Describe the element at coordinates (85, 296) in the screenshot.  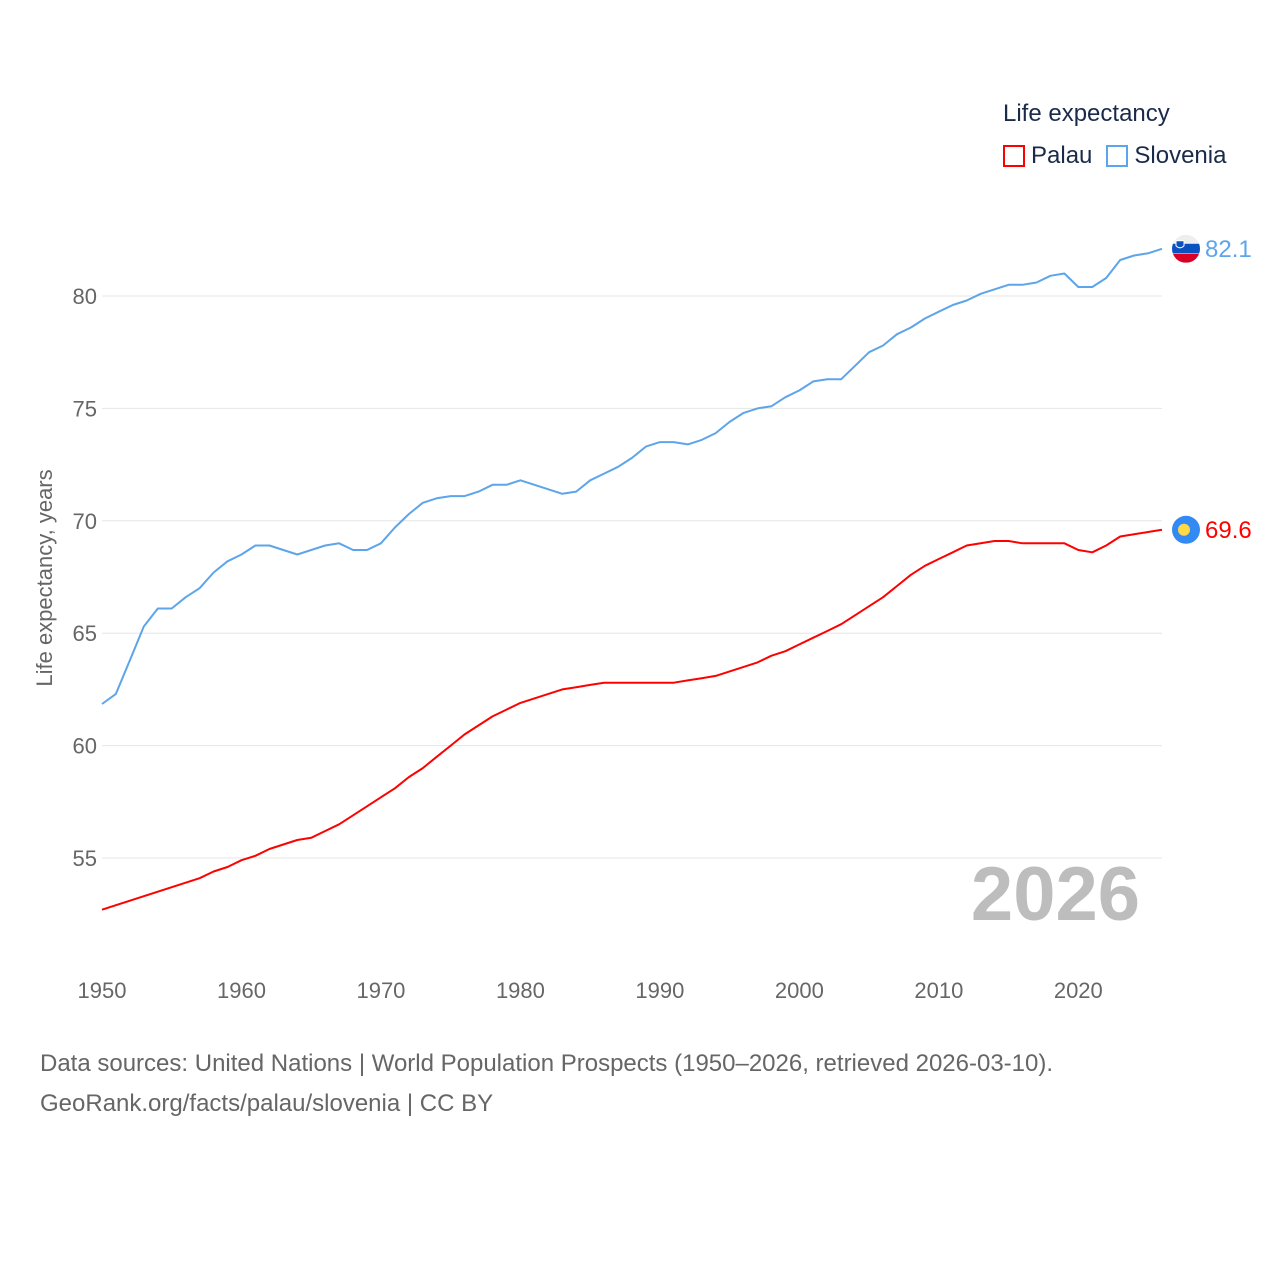
I see `y-tick-label: 80` at that location.